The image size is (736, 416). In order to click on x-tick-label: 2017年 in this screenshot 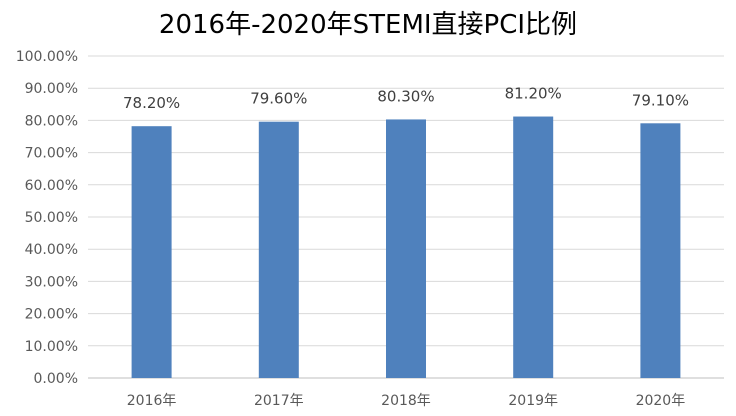, I will do `click(279, 401)`.